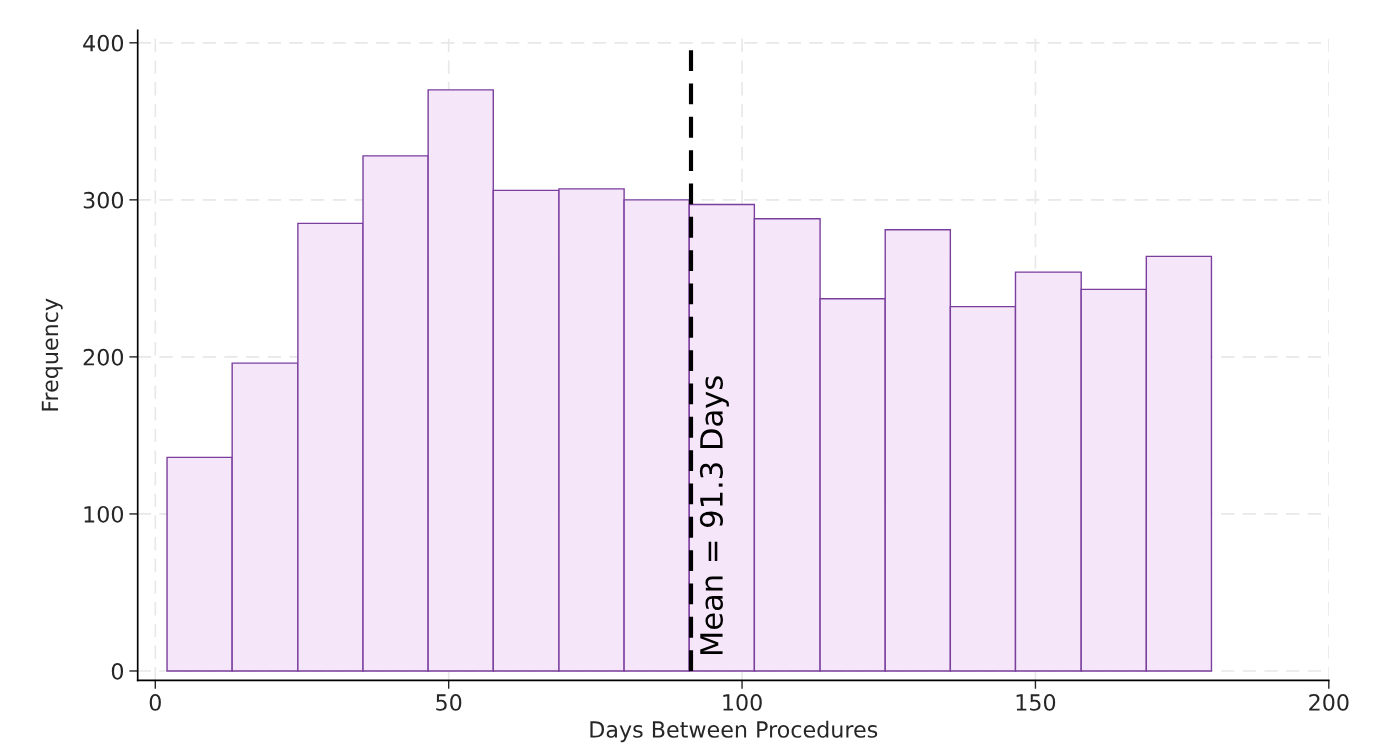  I want to click on x-tick-label: 150, so click(1036, 702).